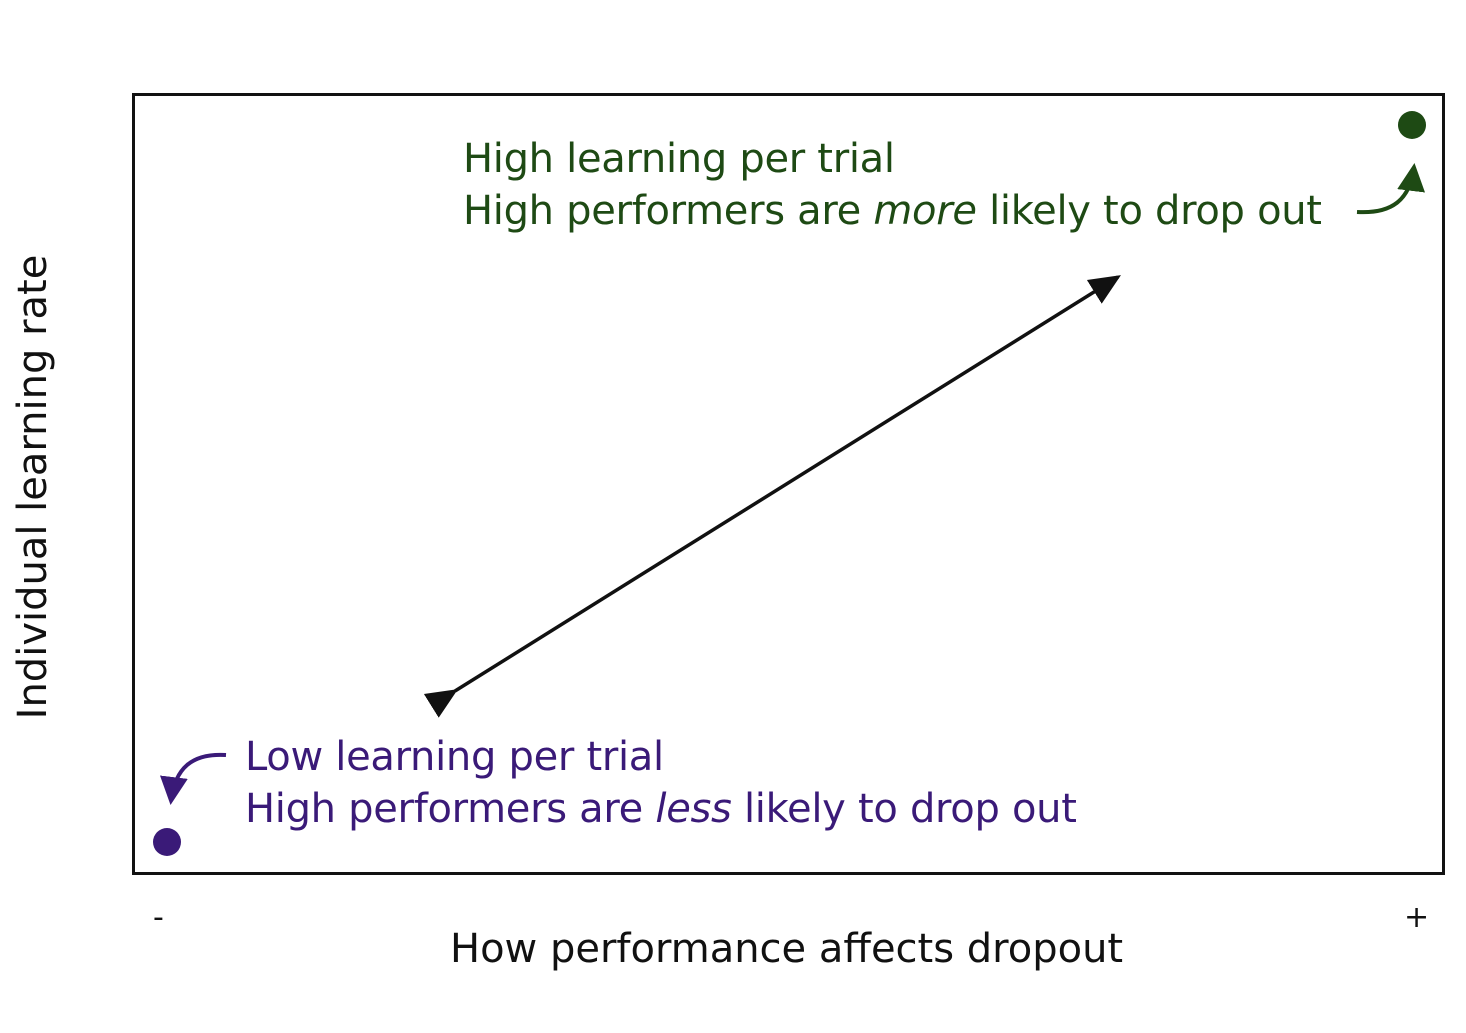 The height and width of the screenshot is (1033, 1466). Describe the element at coordinates (158, 917) in the screenshot. I see `x-tick-minus: -` at that location.